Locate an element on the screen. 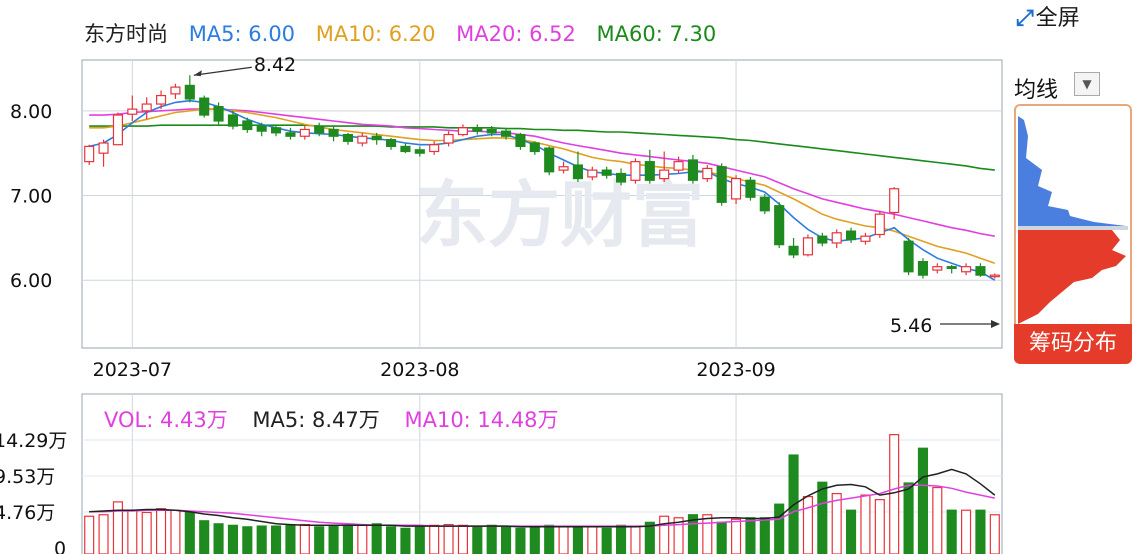  volume-y-tick-label: 14.29万 is located at coordinates (33, 441).